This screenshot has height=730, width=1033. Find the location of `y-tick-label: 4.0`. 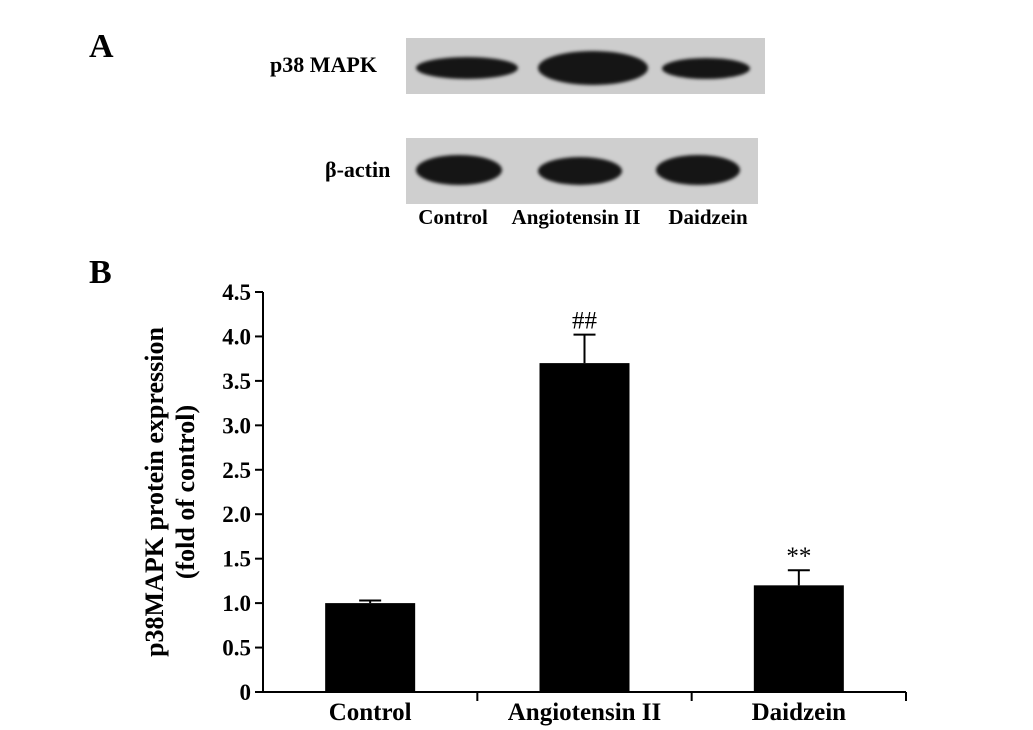

y-tick-label: 4.0 is located at coordinates (236, 336).